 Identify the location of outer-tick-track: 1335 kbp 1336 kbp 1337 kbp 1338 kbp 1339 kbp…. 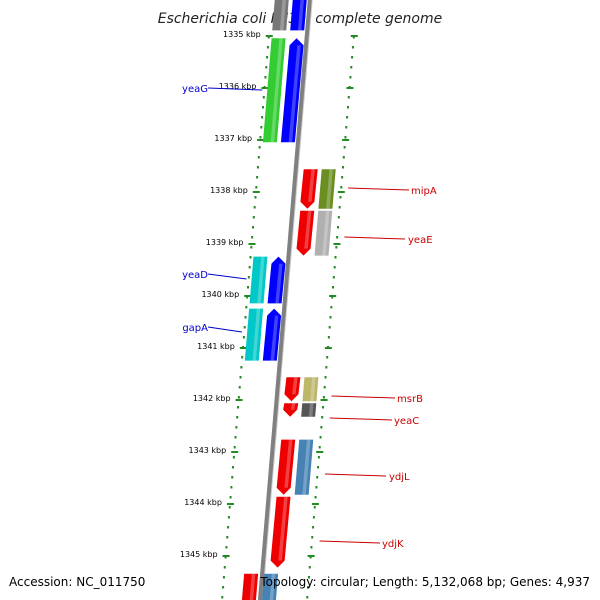
(226, 314).